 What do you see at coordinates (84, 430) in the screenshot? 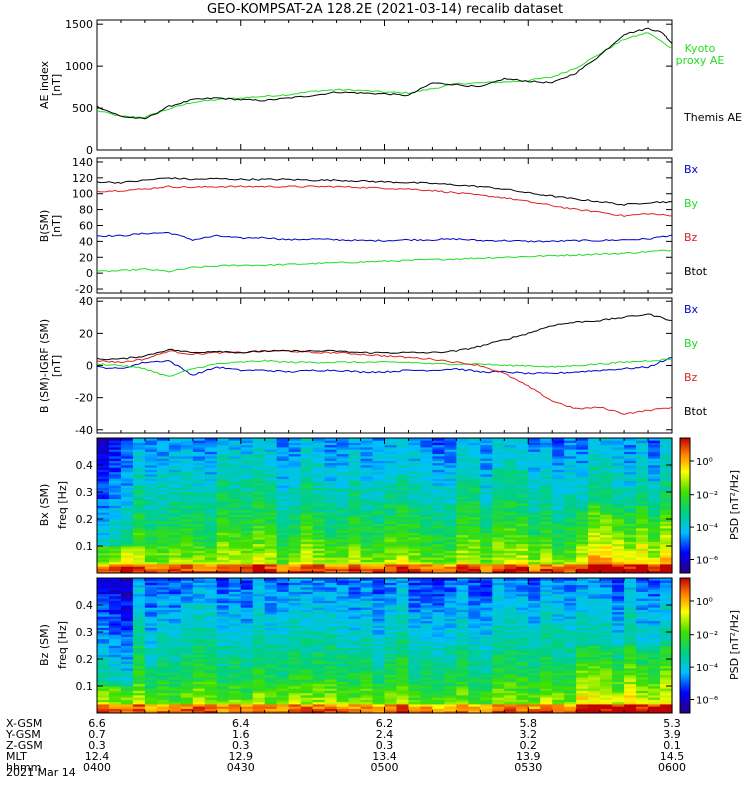
I see `y-tick-label: -40` at bounding box center [84, 430].